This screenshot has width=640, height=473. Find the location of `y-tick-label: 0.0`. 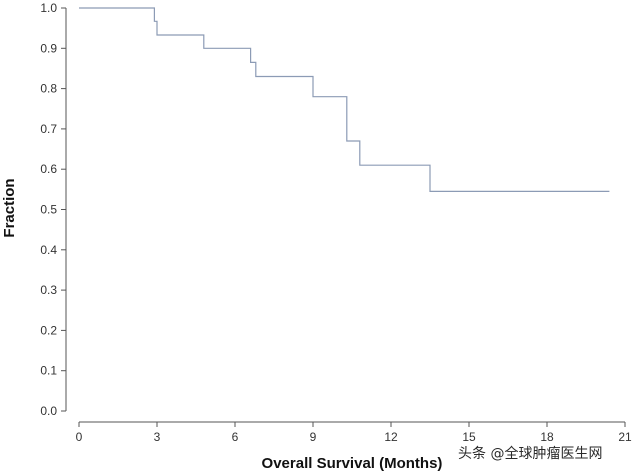

y-tick-label: 0.0 is located at coordinates (48, 411).